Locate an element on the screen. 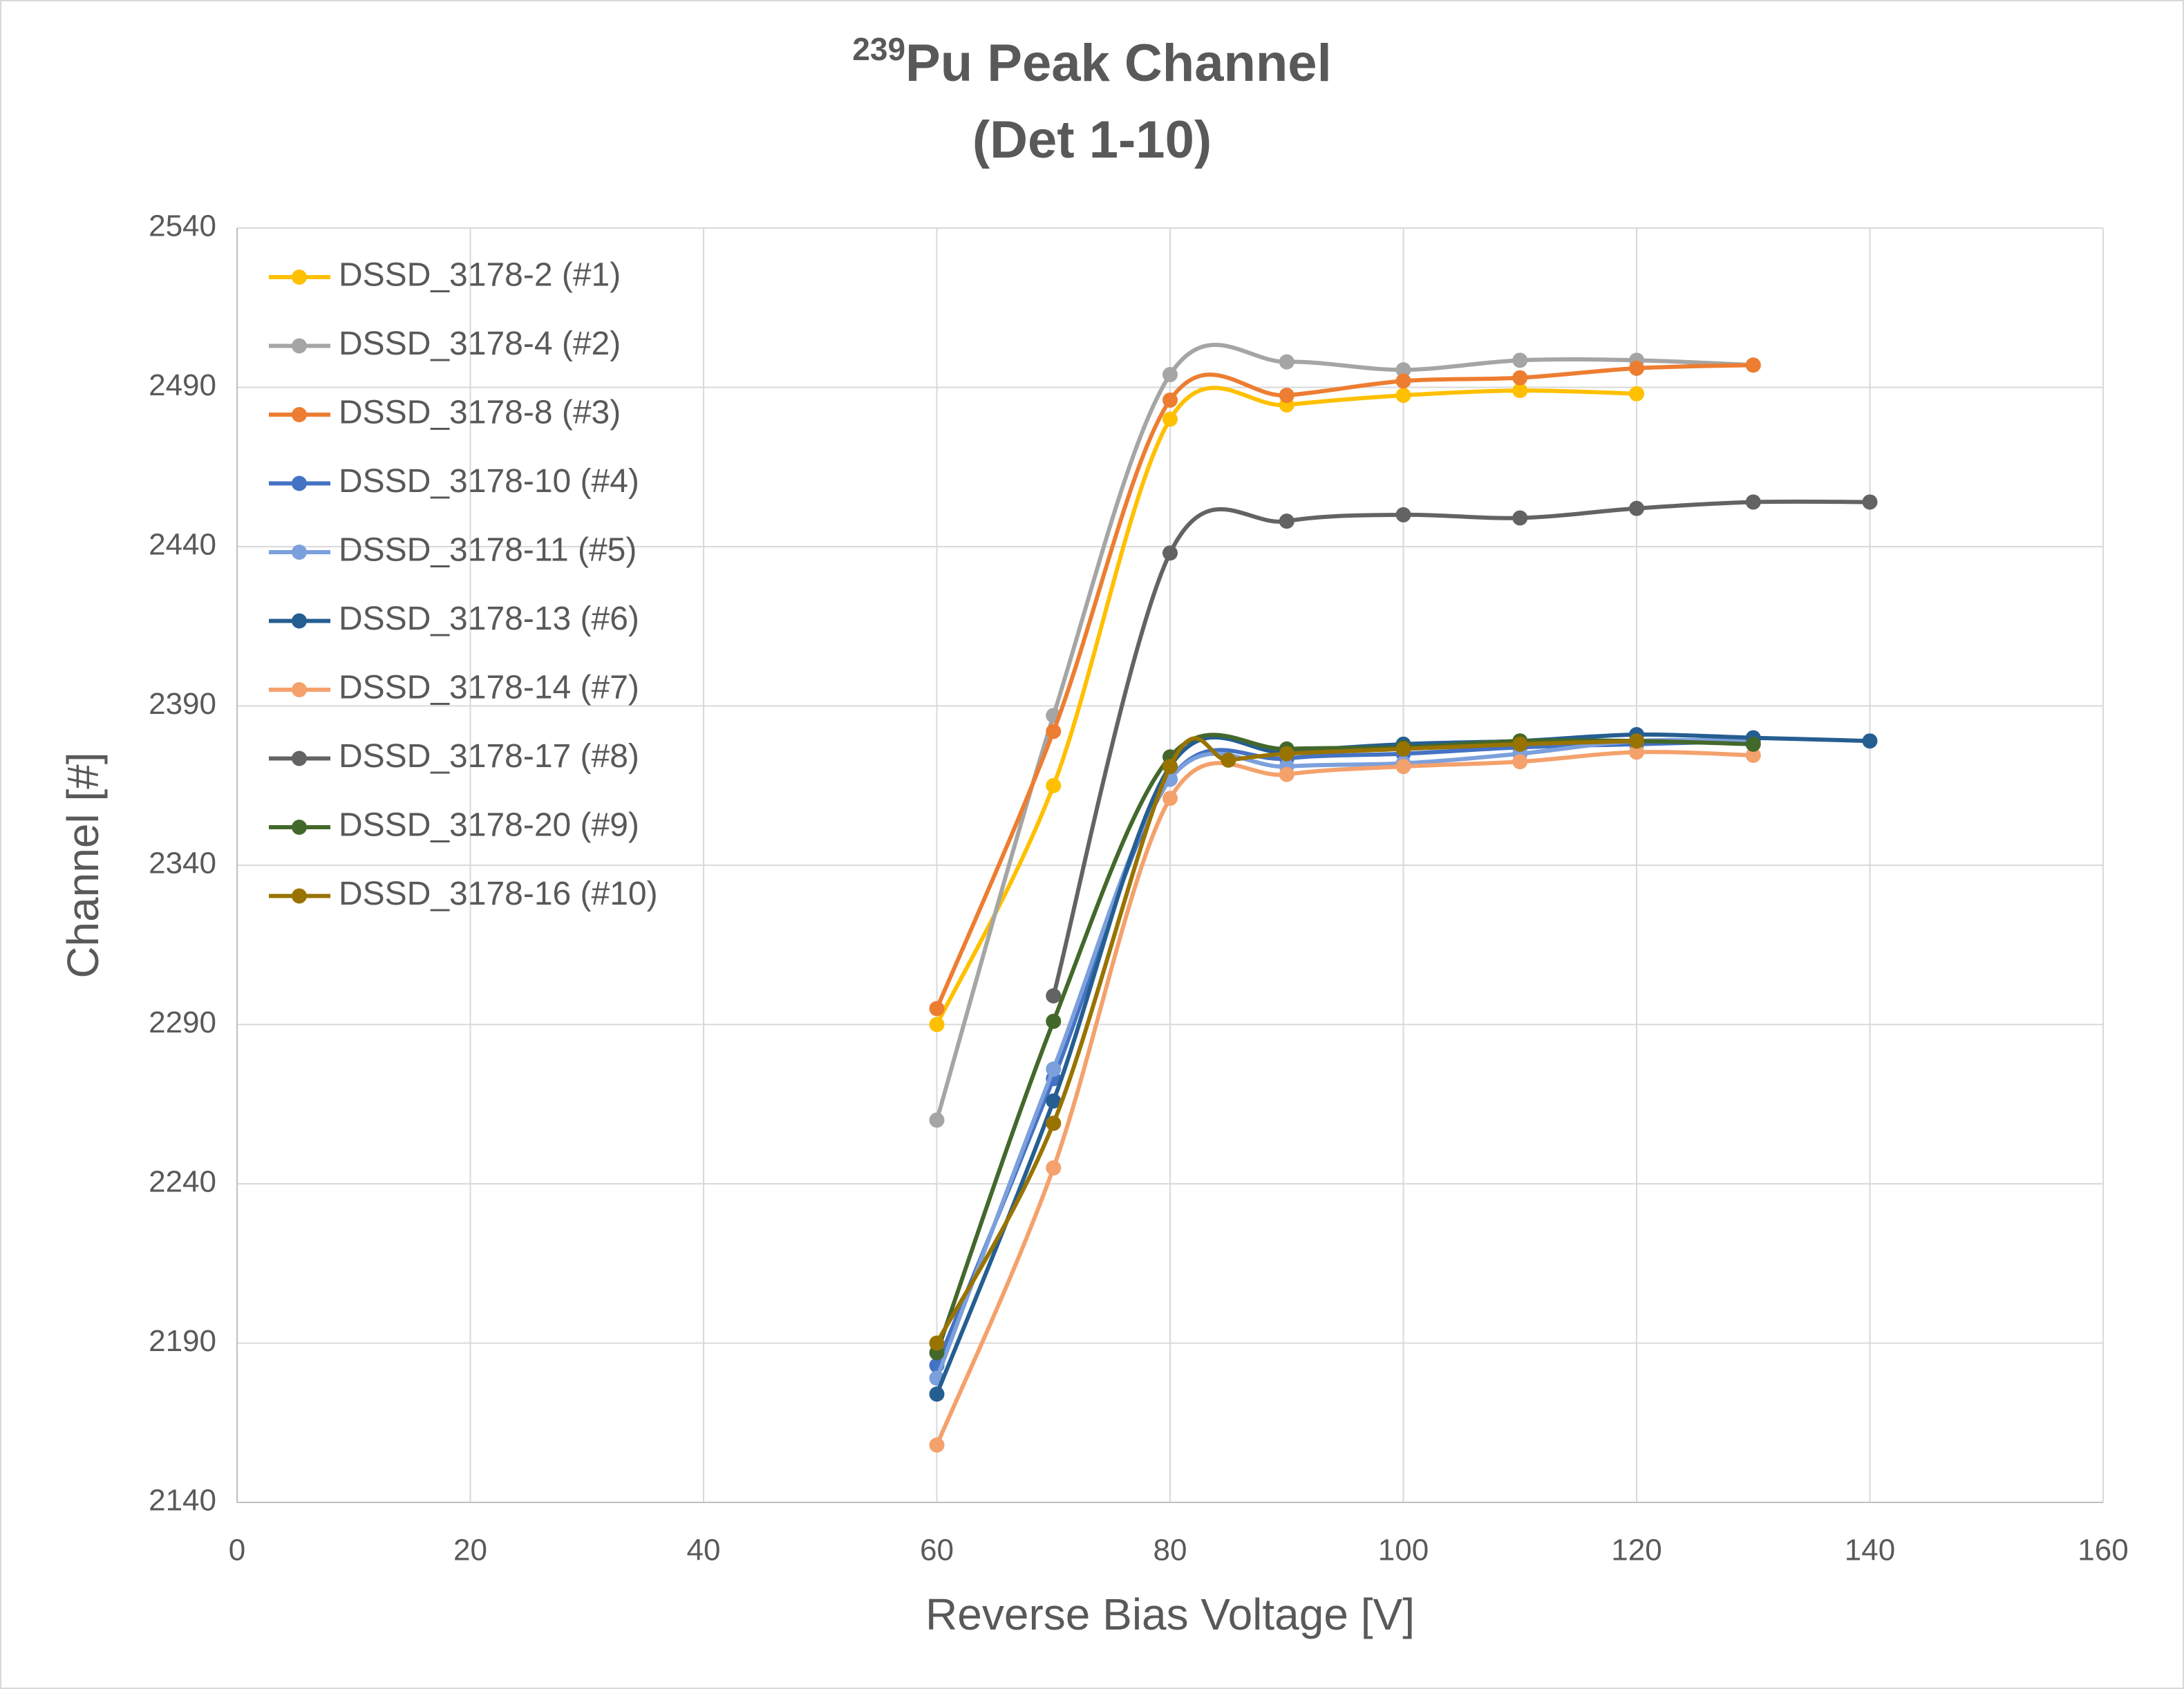 The image size is (2184, 1689). legend-label: DSSD_3178-2 (#1) is located at coordinates (480, 276).